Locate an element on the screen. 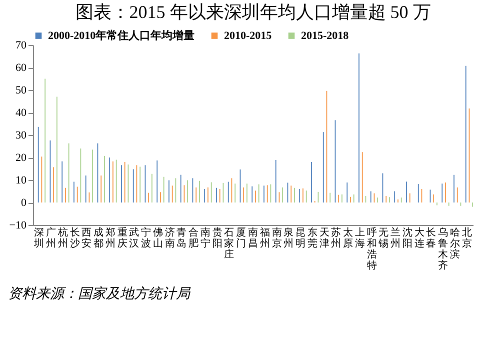  x-tick-label: 长春 is located at coordinates (431, 238).